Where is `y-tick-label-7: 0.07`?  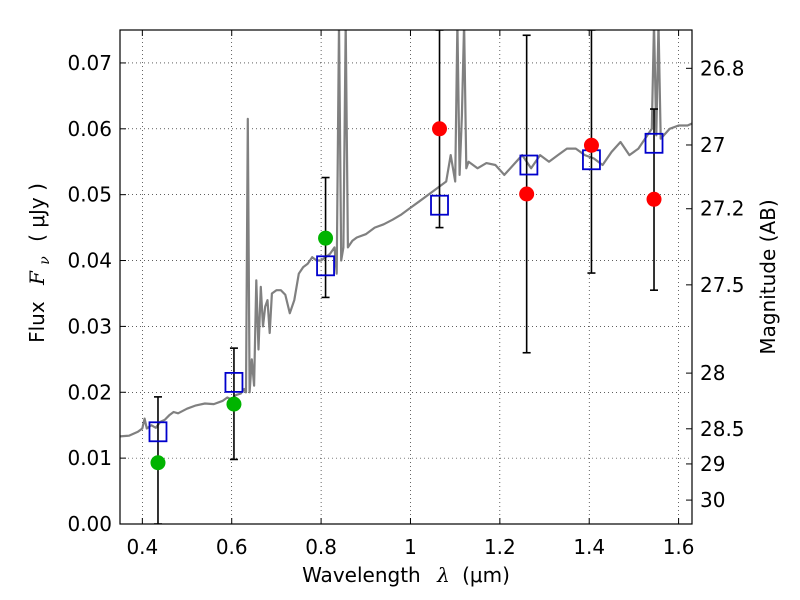 y-tick-label-7: 0.07 is located at coordinates (89, 63).